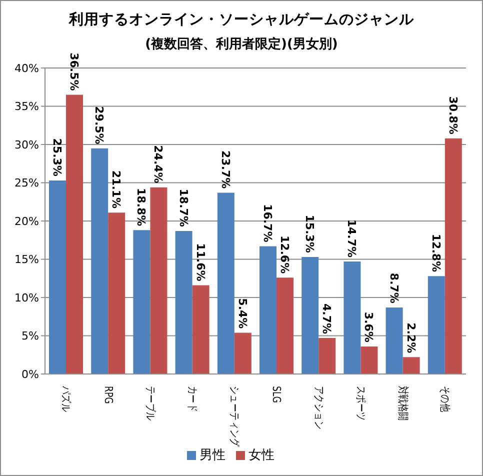 The height and width of the screenshot is (476, 483). What do you see at coordinates (26, 107) in the screenshot?
I see `y-tick-label: 35%` at bounding box center [26, 107].